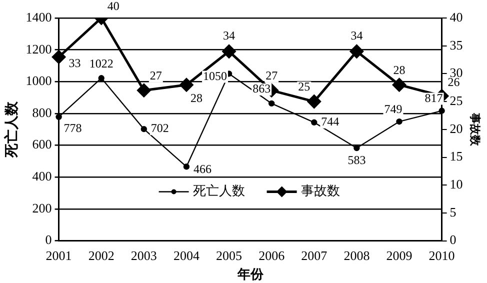 The height and width of the screenshot is (283, 487). Describe the element at coordinates (456, 16) in the screenshot. I see `y2-tick-label: 40` at that location.